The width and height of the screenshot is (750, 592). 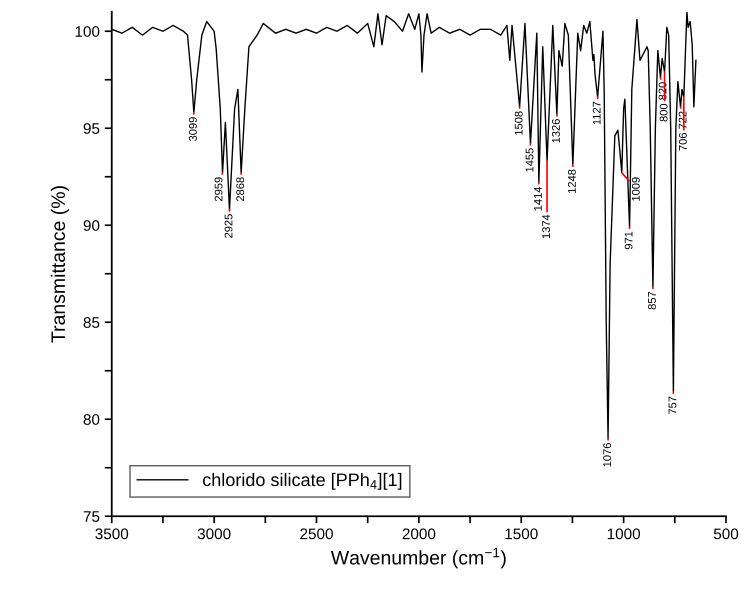 I want to click on annotation: 1326, so click(x=556, y=131).